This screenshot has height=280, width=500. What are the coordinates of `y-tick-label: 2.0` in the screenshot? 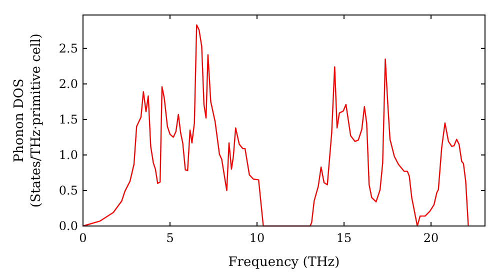 It's located at (68, 84).